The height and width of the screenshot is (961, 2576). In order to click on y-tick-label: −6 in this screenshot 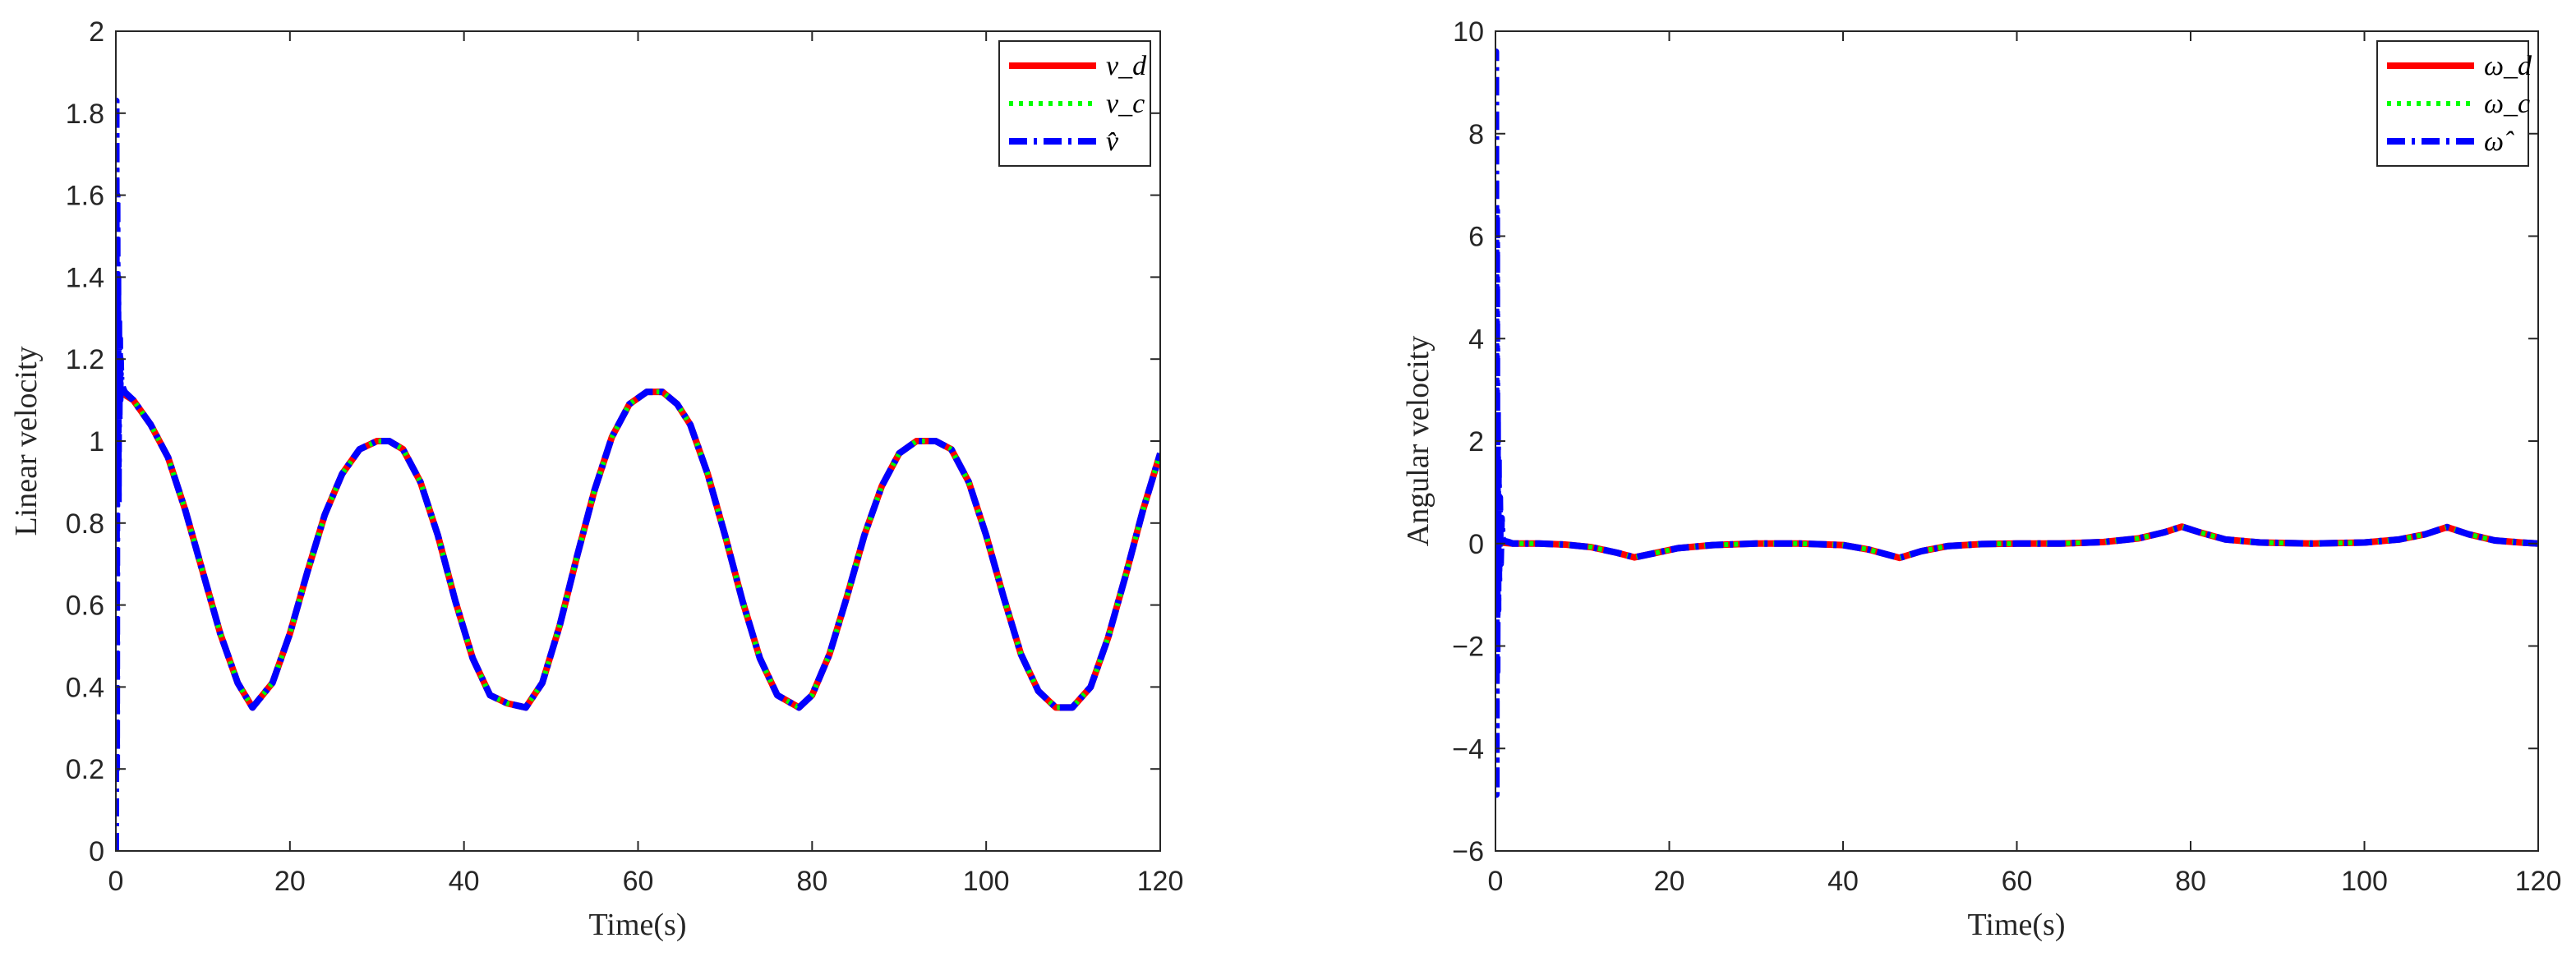, I will do `click(1468, 851)`.